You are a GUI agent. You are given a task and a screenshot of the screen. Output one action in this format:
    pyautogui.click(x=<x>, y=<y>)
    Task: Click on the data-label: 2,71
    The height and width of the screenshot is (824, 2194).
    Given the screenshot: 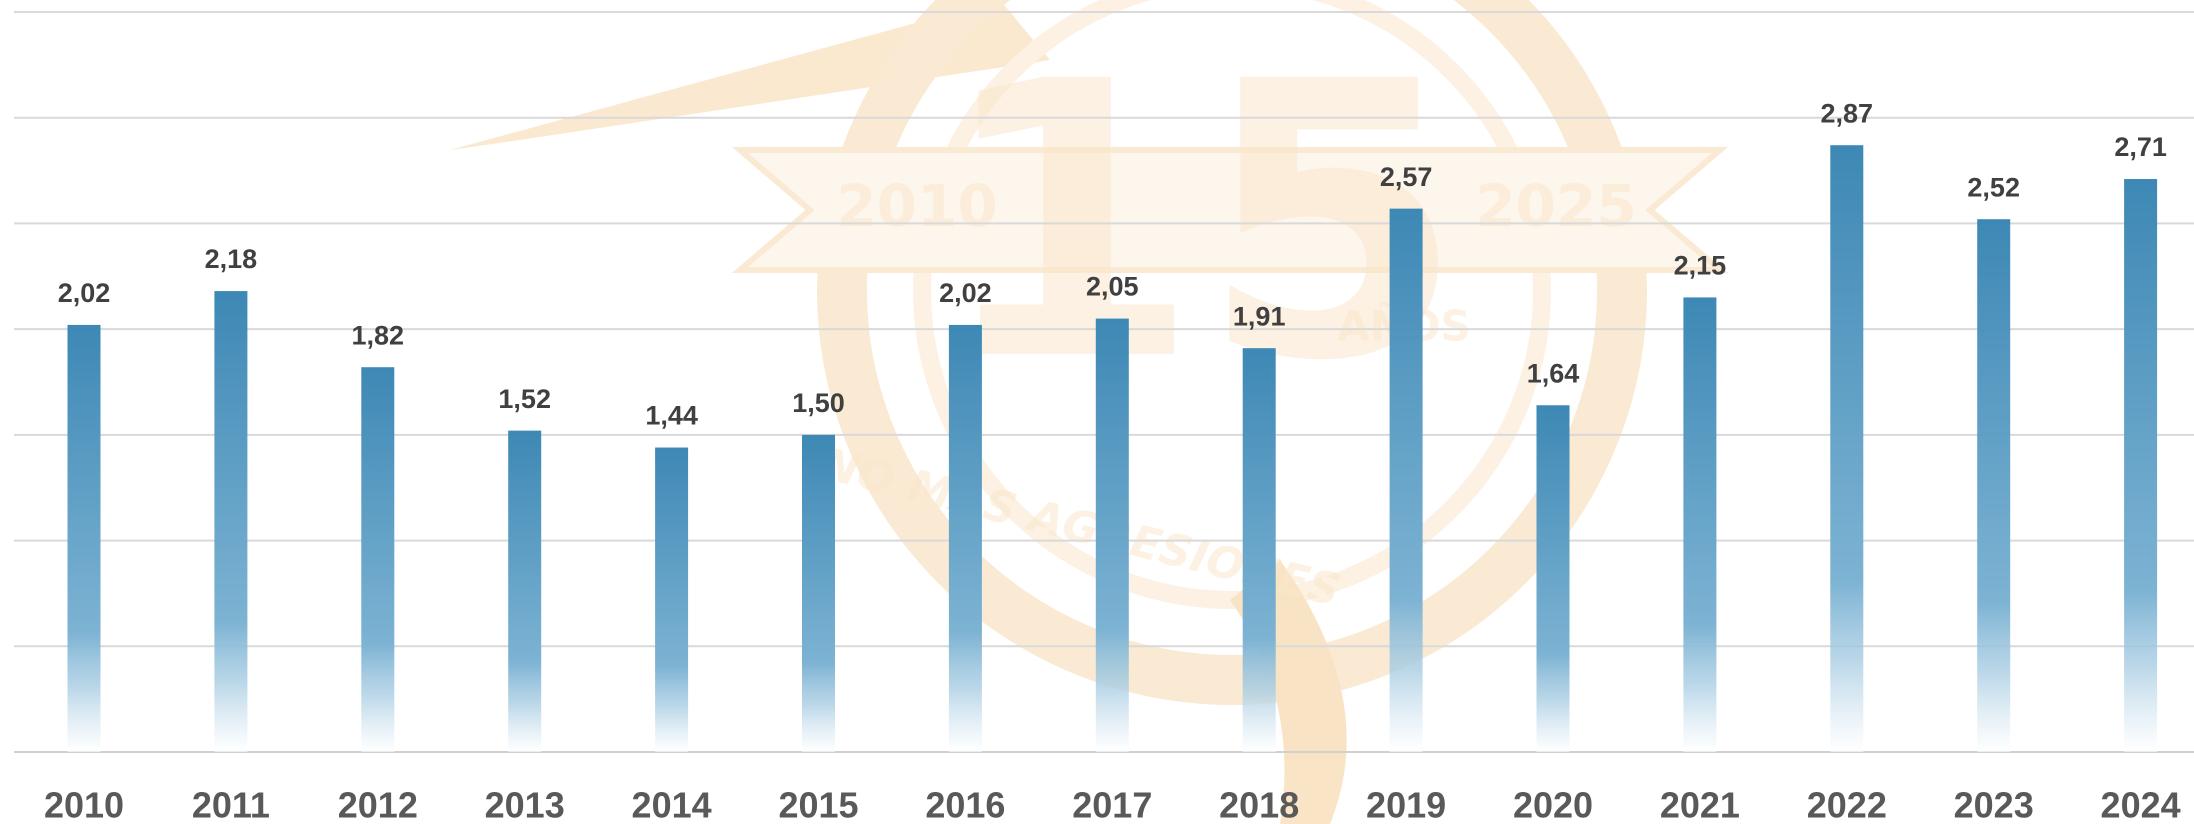 What is the action you would take?
    pyautogui.click(x=2140, y=147)
    